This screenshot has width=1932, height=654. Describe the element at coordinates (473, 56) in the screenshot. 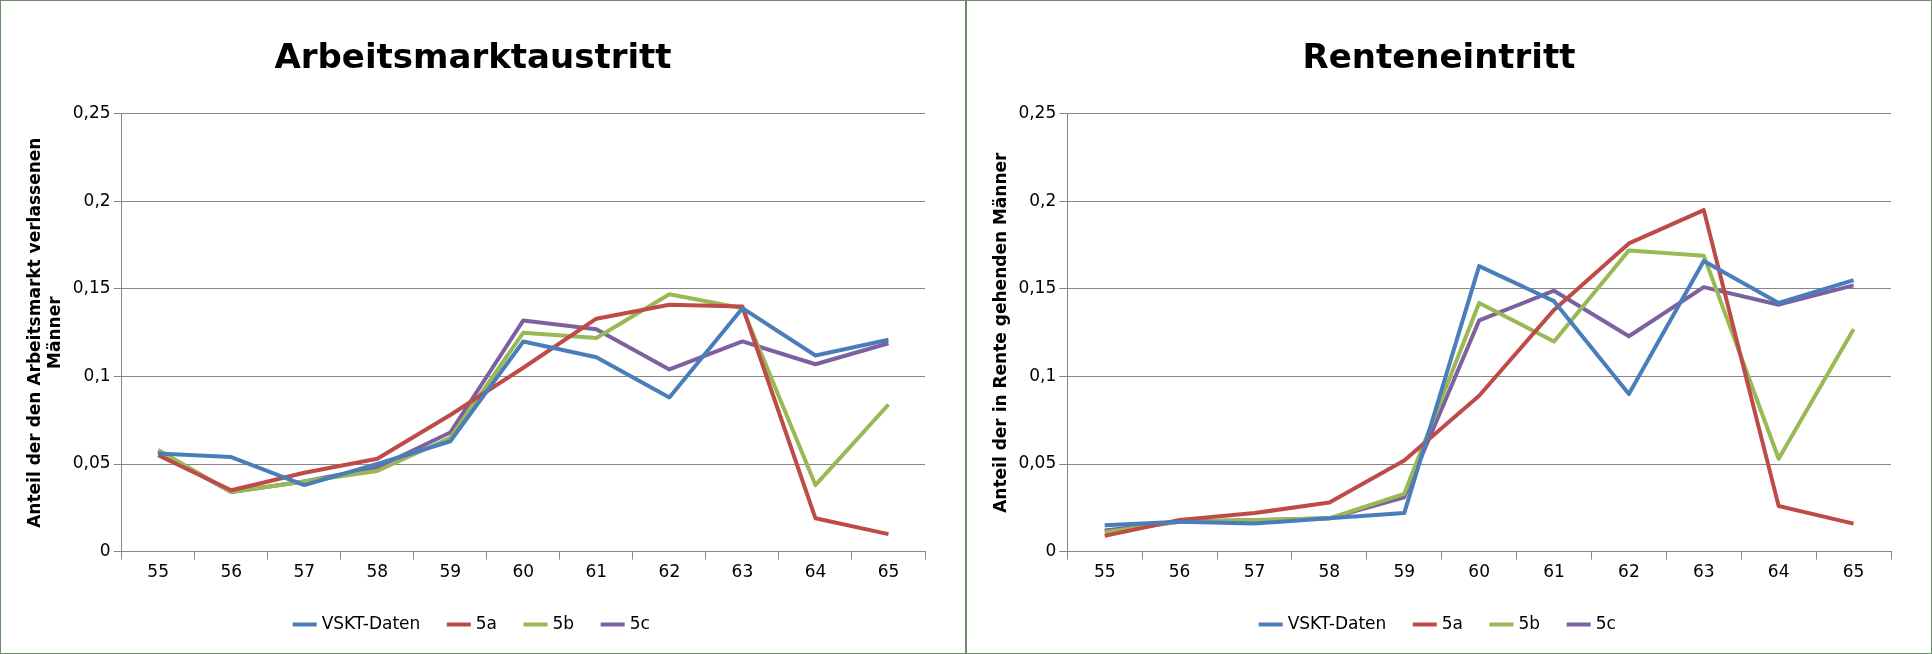

I see `chart-title: Arbeitsmarktaustritt` at that location.